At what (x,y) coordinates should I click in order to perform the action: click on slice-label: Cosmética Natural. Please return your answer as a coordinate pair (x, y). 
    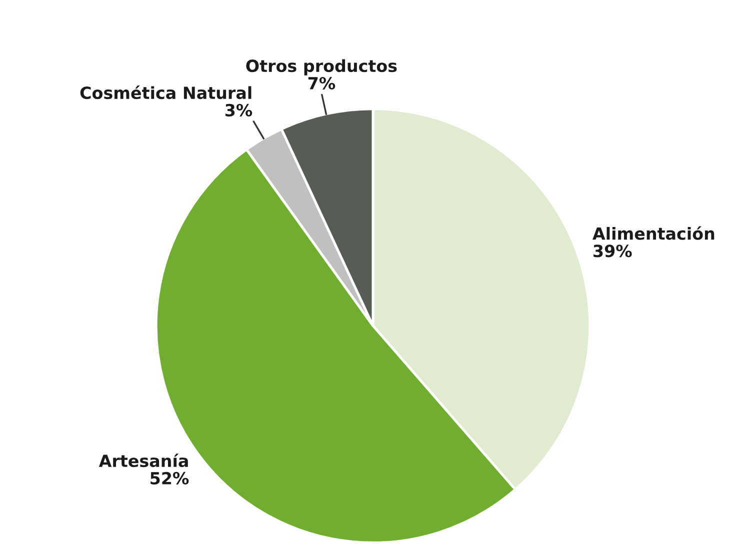
    Looking at the image, I should click on (166, 93).